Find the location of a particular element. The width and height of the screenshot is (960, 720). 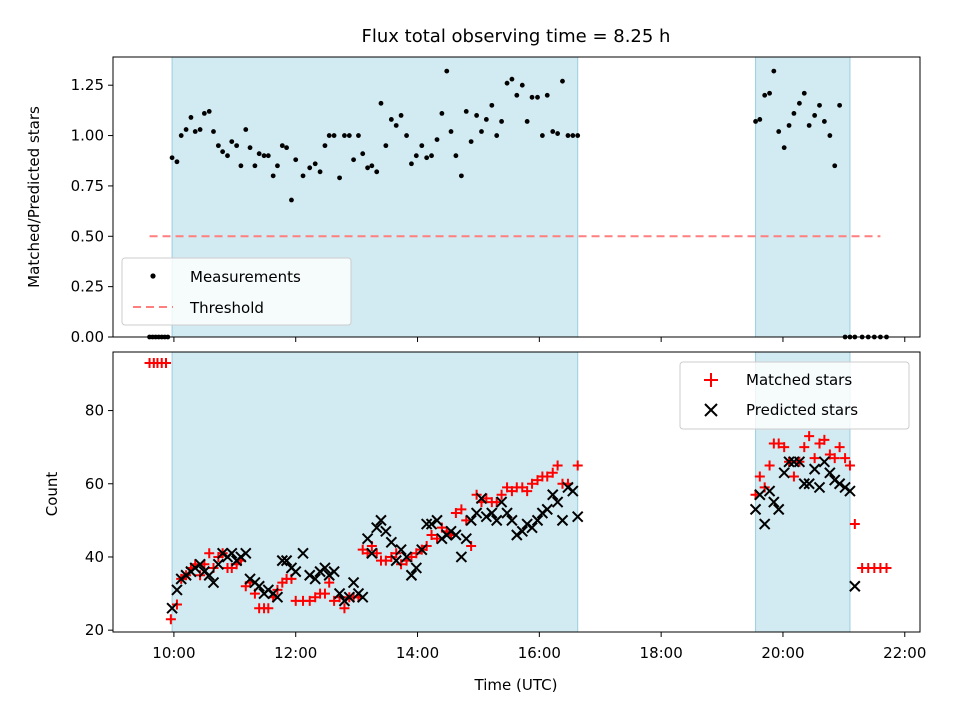

x-tick-label: 20:00 is located at coordinates (782, 653).